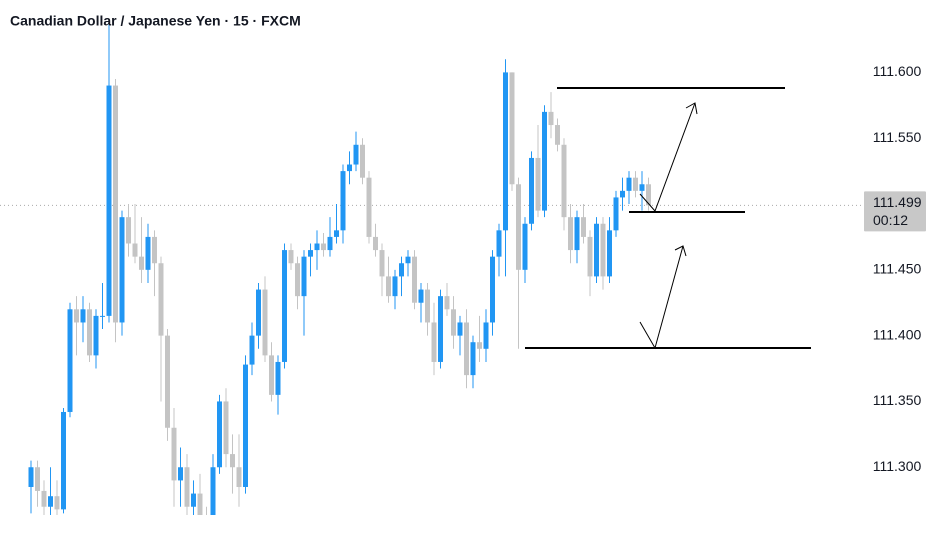  What do you see at coordinates (897, 400) in the screenshot?
I see `y-tick-label: 111.350` at bounding box center [897, 400].